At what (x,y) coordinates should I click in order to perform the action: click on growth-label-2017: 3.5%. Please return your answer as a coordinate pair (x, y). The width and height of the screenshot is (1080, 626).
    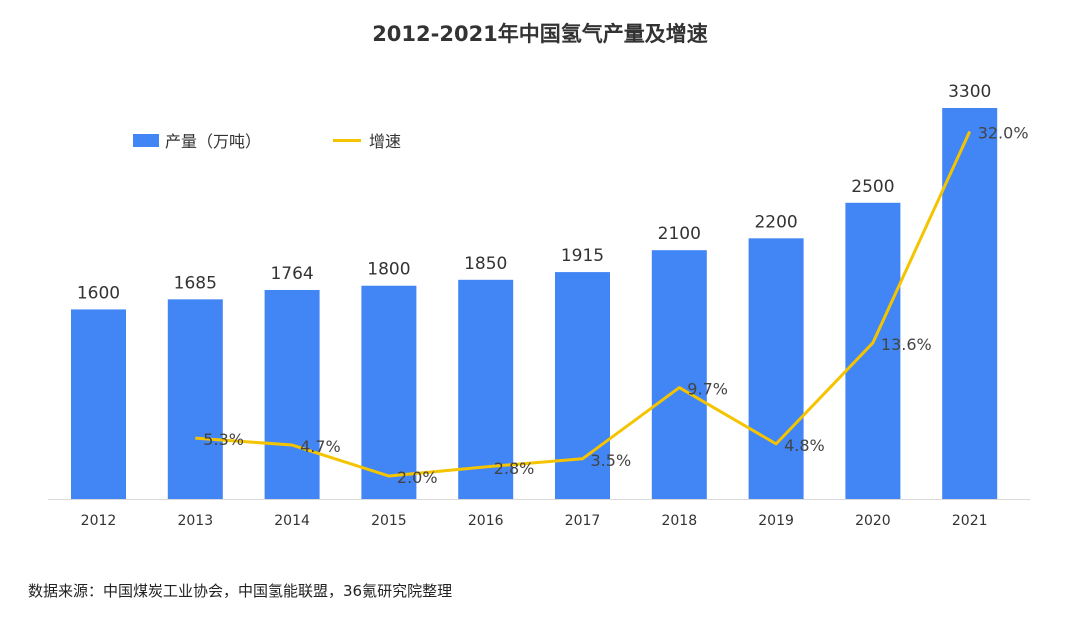
    Looking at the image, I should click on (611, 460).